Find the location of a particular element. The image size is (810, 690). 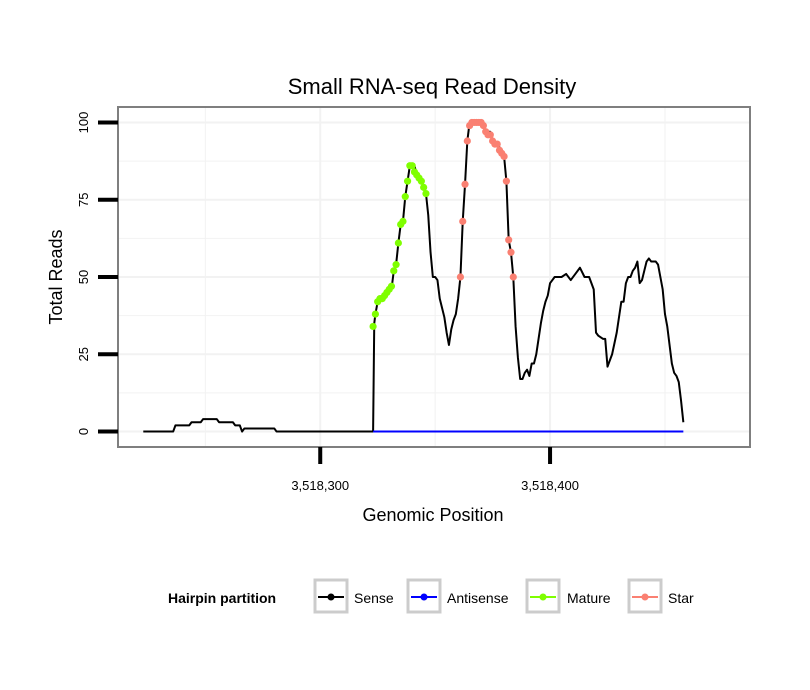

y-axis: 0 25 50 75 100 is located at coordinates (97, 273).